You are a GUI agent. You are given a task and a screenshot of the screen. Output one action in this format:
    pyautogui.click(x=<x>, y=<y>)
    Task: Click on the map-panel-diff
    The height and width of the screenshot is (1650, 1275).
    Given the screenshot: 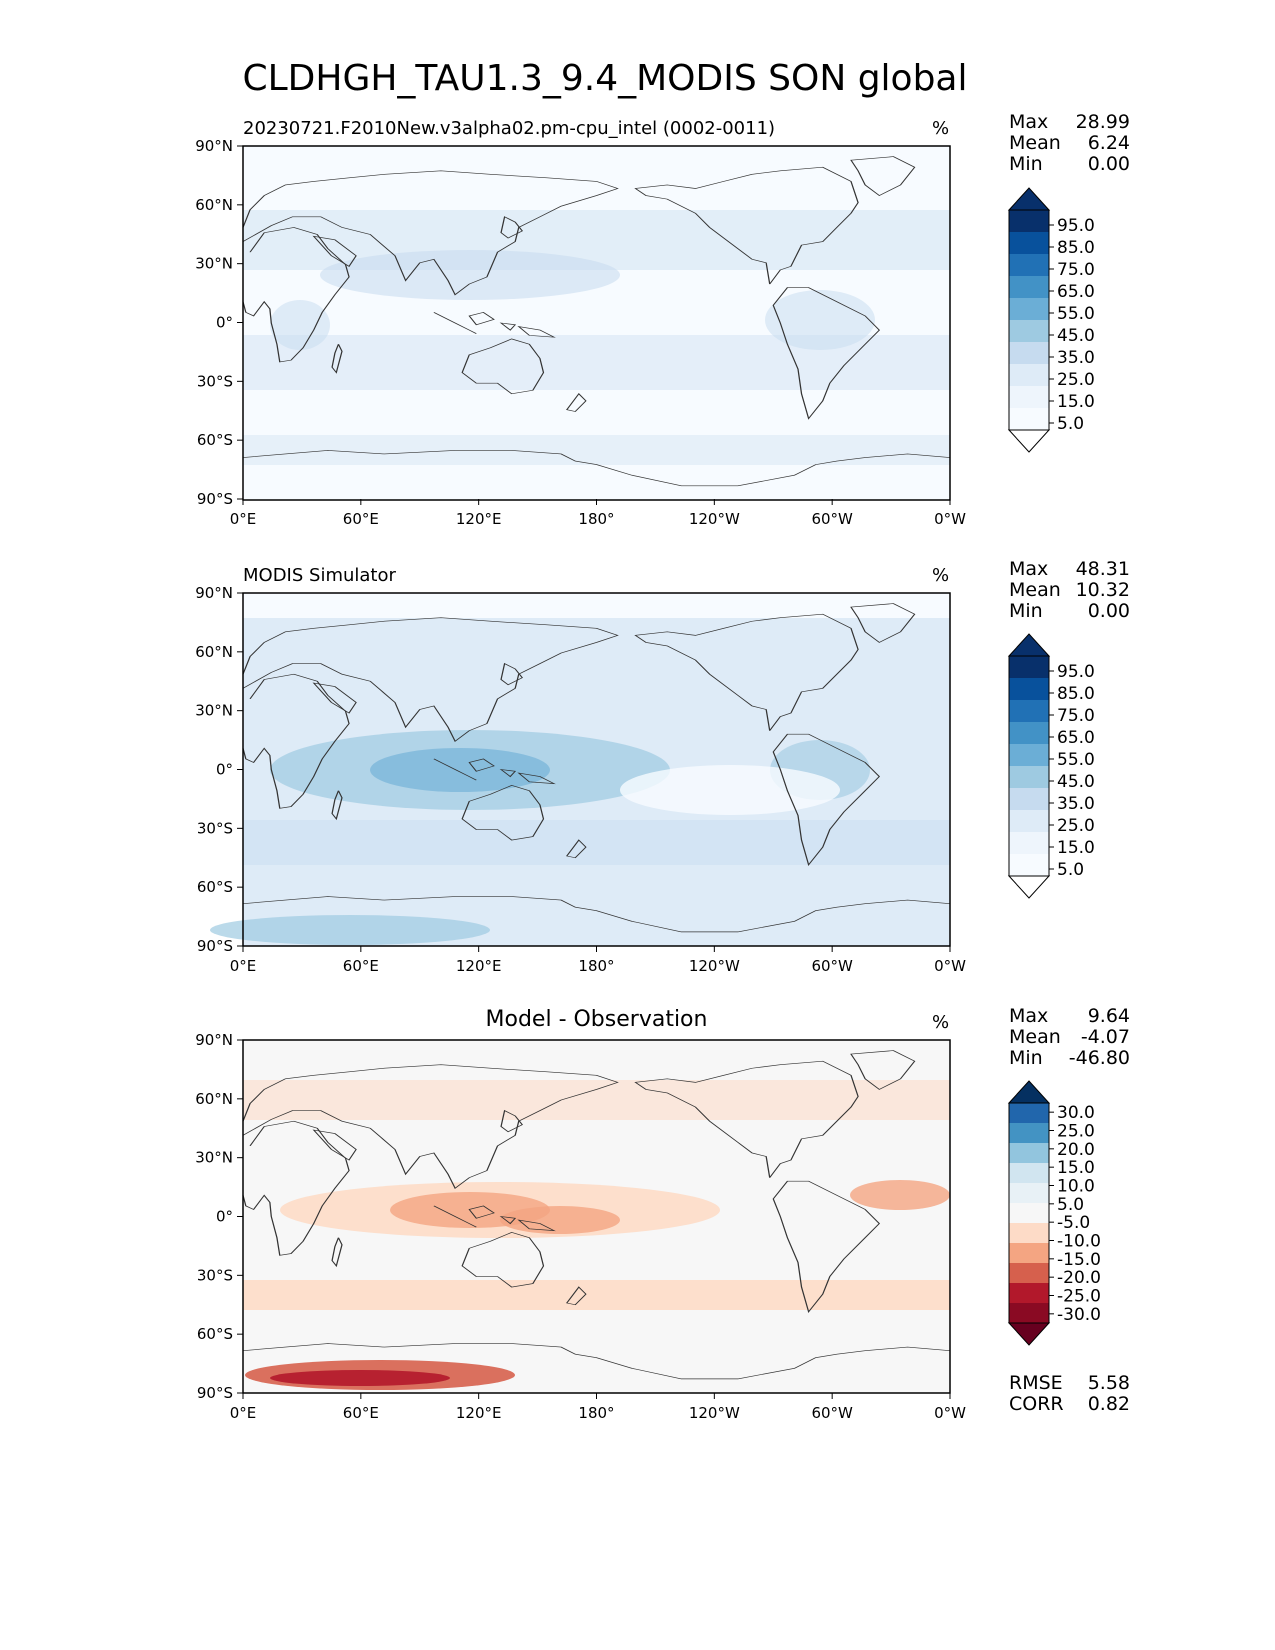 What is the action you would take?
    pyautogui.click(x=596, y=1216)
    